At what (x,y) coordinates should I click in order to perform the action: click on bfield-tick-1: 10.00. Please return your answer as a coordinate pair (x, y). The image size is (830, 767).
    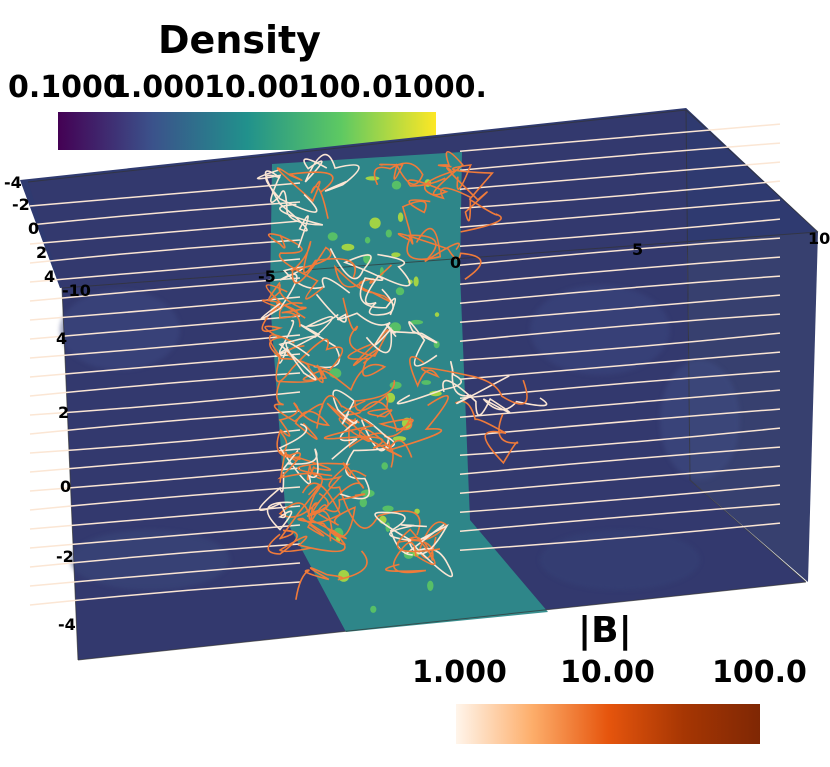
    Looking at the image, I should click on (607, 672).